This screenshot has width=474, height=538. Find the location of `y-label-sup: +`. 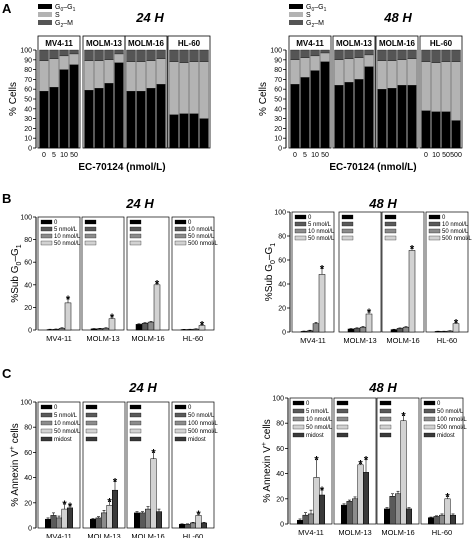

y-label-sup: + is located at coordinates (12, 448).